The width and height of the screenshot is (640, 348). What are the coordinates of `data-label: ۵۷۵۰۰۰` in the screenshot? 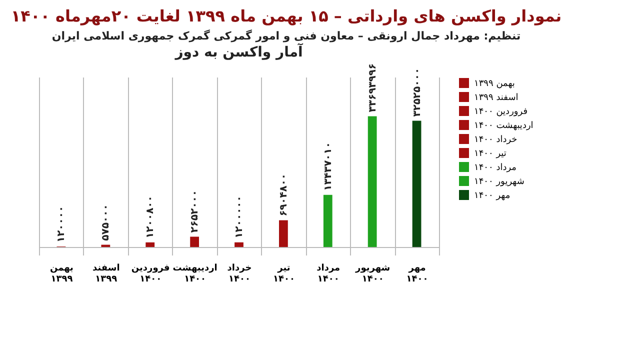 It's located at (106, 222).